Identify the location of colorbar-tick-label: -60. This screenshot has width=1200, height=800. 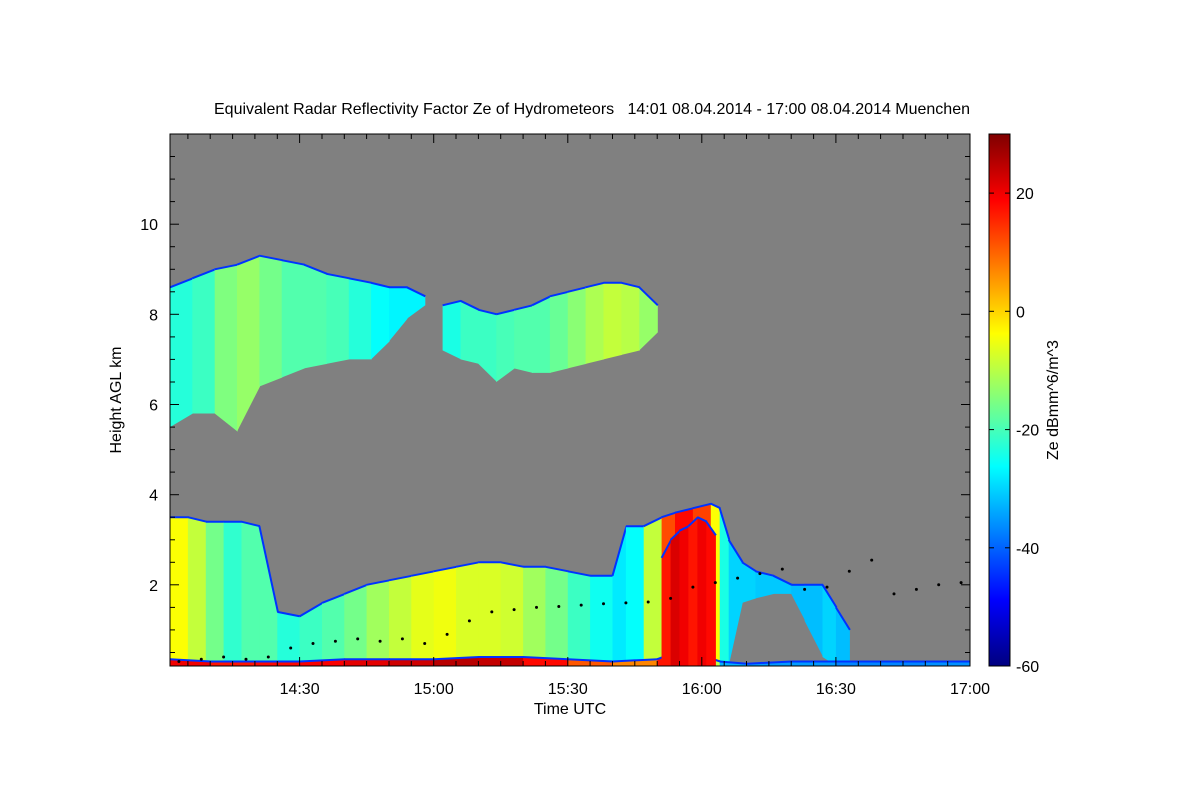
(1027, 667).